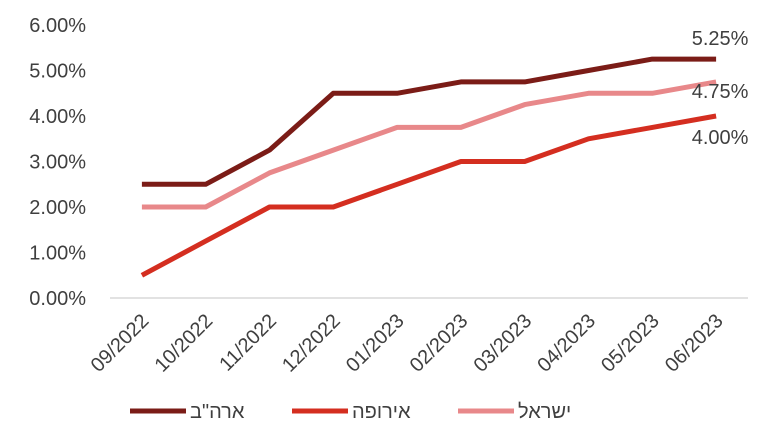 The image size is (784, 431). Describe the element at coordinates (184, 343) in the screenshot. I see `x-tick-label: 10/2022` at that location.